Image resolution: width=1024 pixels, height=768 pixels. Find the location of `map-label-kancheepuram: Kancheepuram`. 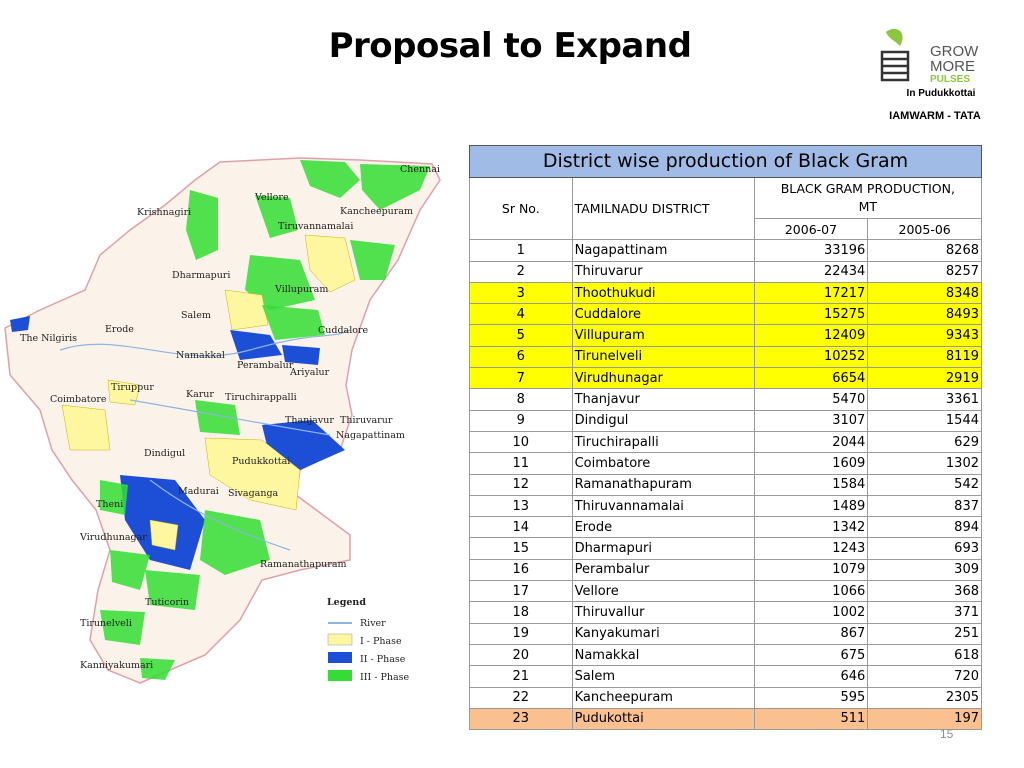

map-label-kancheepuram: Kancheepuram is located at coordinates (376, 211).